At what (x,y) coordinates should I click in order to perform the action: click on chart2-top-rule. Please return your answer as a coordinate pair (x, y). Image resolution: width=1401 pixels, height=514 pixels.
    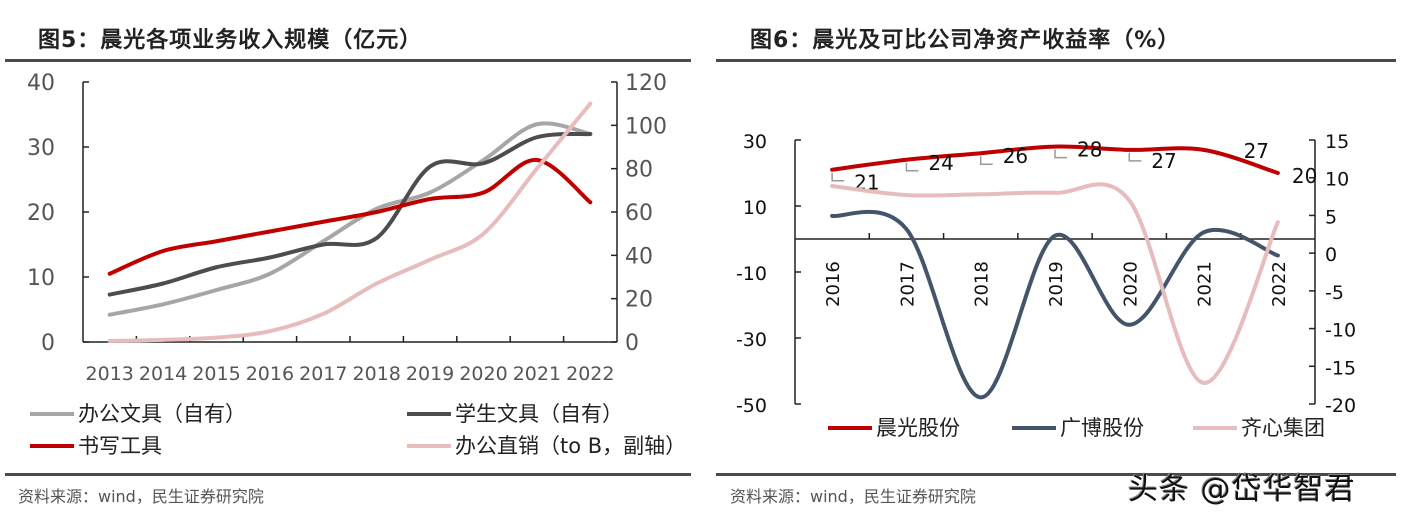
    Looking at the image, I should click on (1056, 60).